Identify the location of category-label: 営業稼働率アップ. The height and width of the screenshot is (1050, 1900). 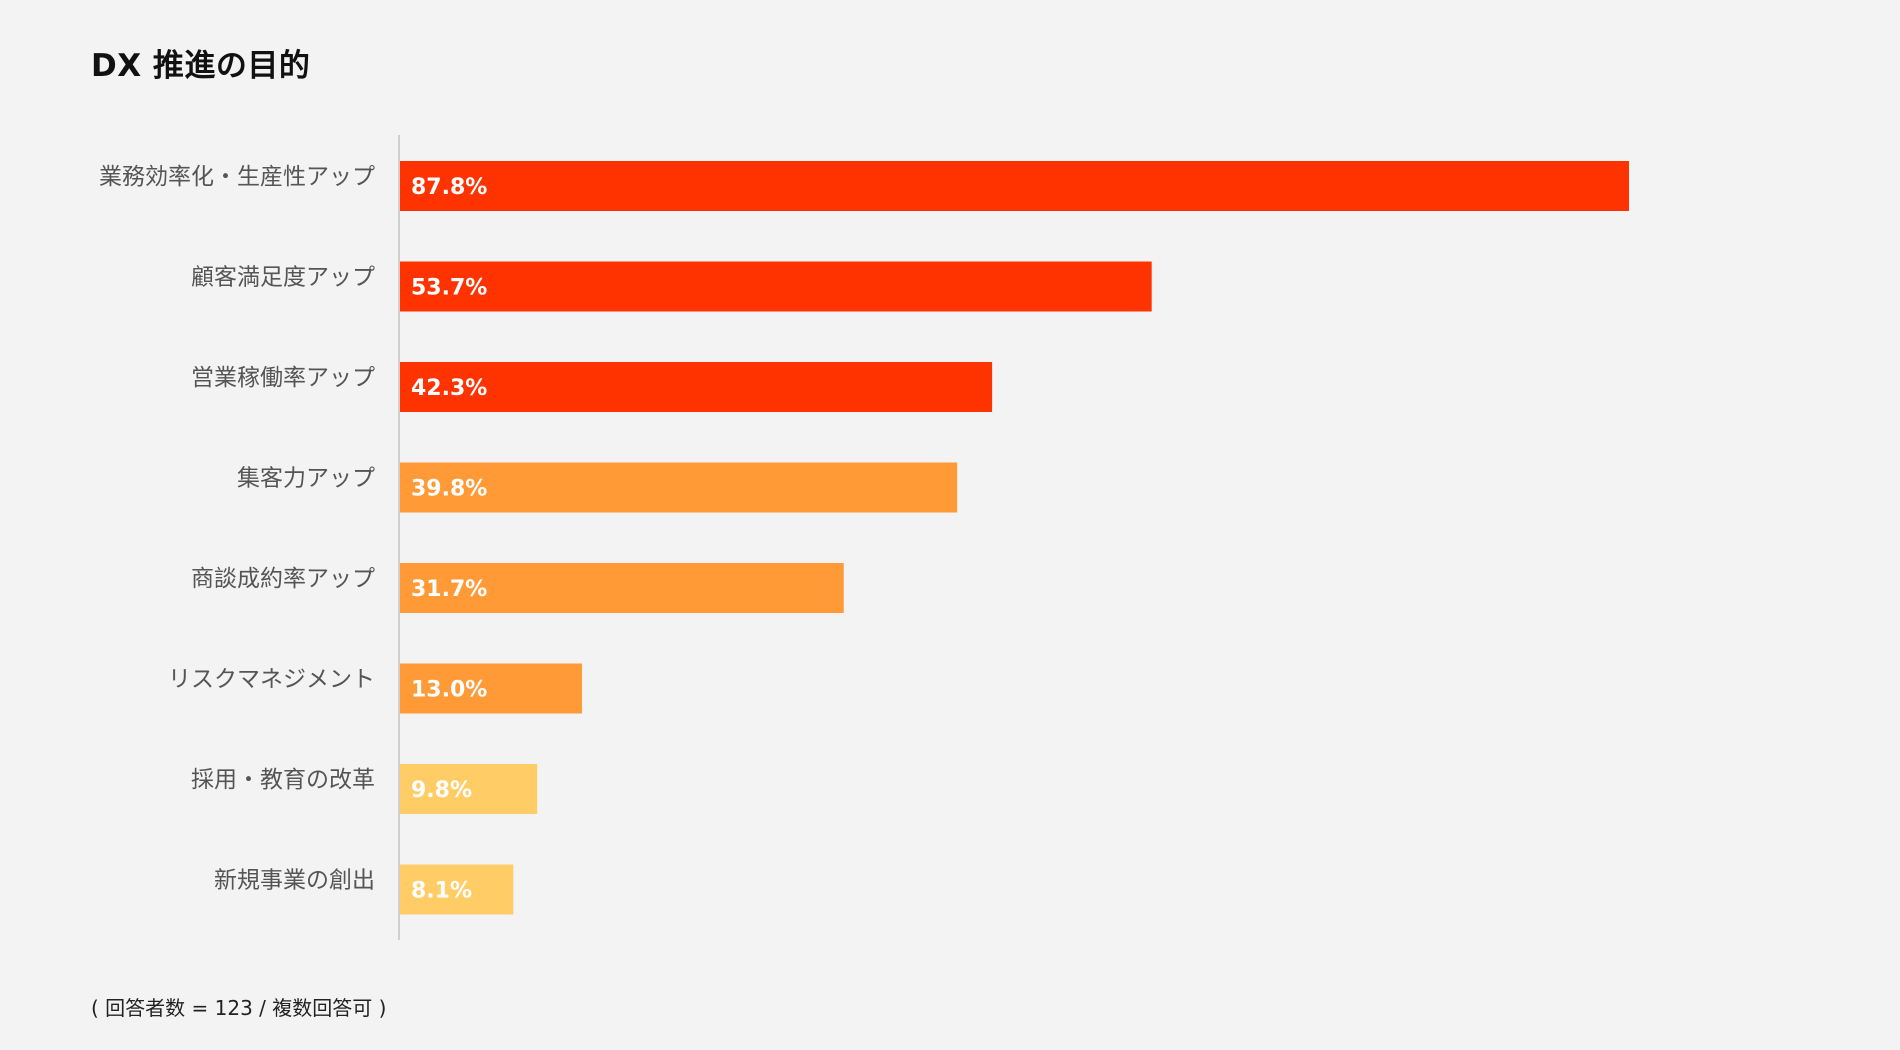
(283, 378).